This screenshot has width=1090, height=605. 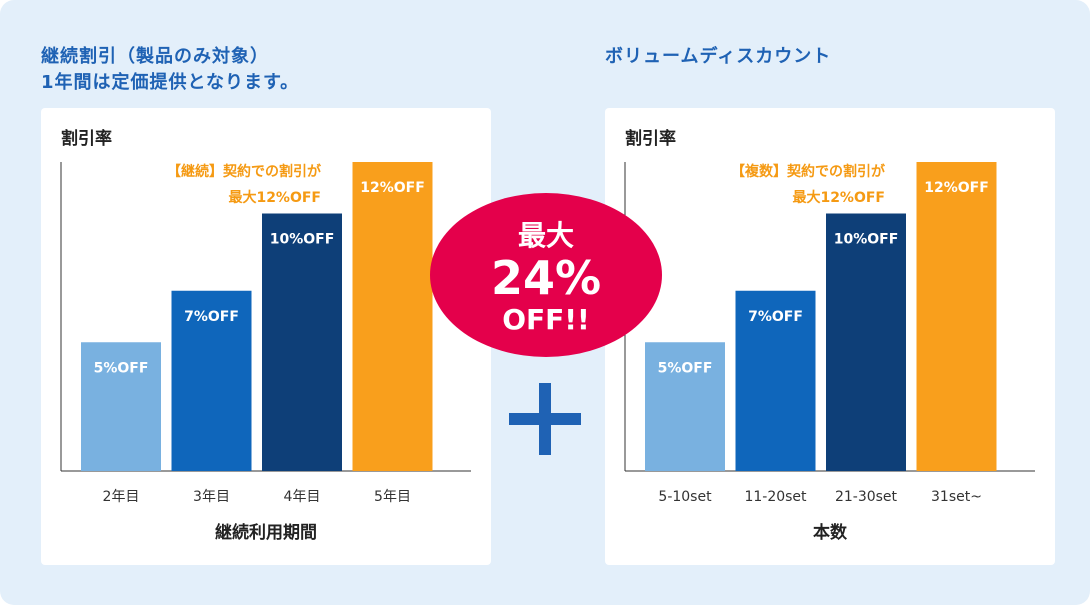 I want to click on max-discount-badge: 最大 24% OFF!!, so click(x=546, y=275).